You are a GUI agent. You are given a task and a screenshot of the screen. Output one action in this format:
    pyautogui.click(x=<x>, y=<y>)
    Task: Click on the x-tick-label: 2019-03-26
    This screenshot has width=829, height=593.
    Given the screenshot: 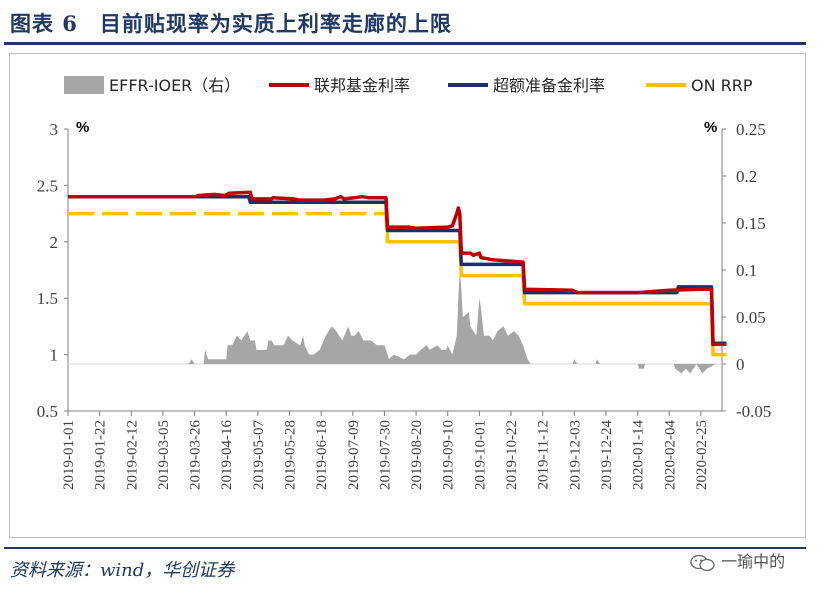 What is the action you would take?
    pyautogui.click(x=196, y=455)
    